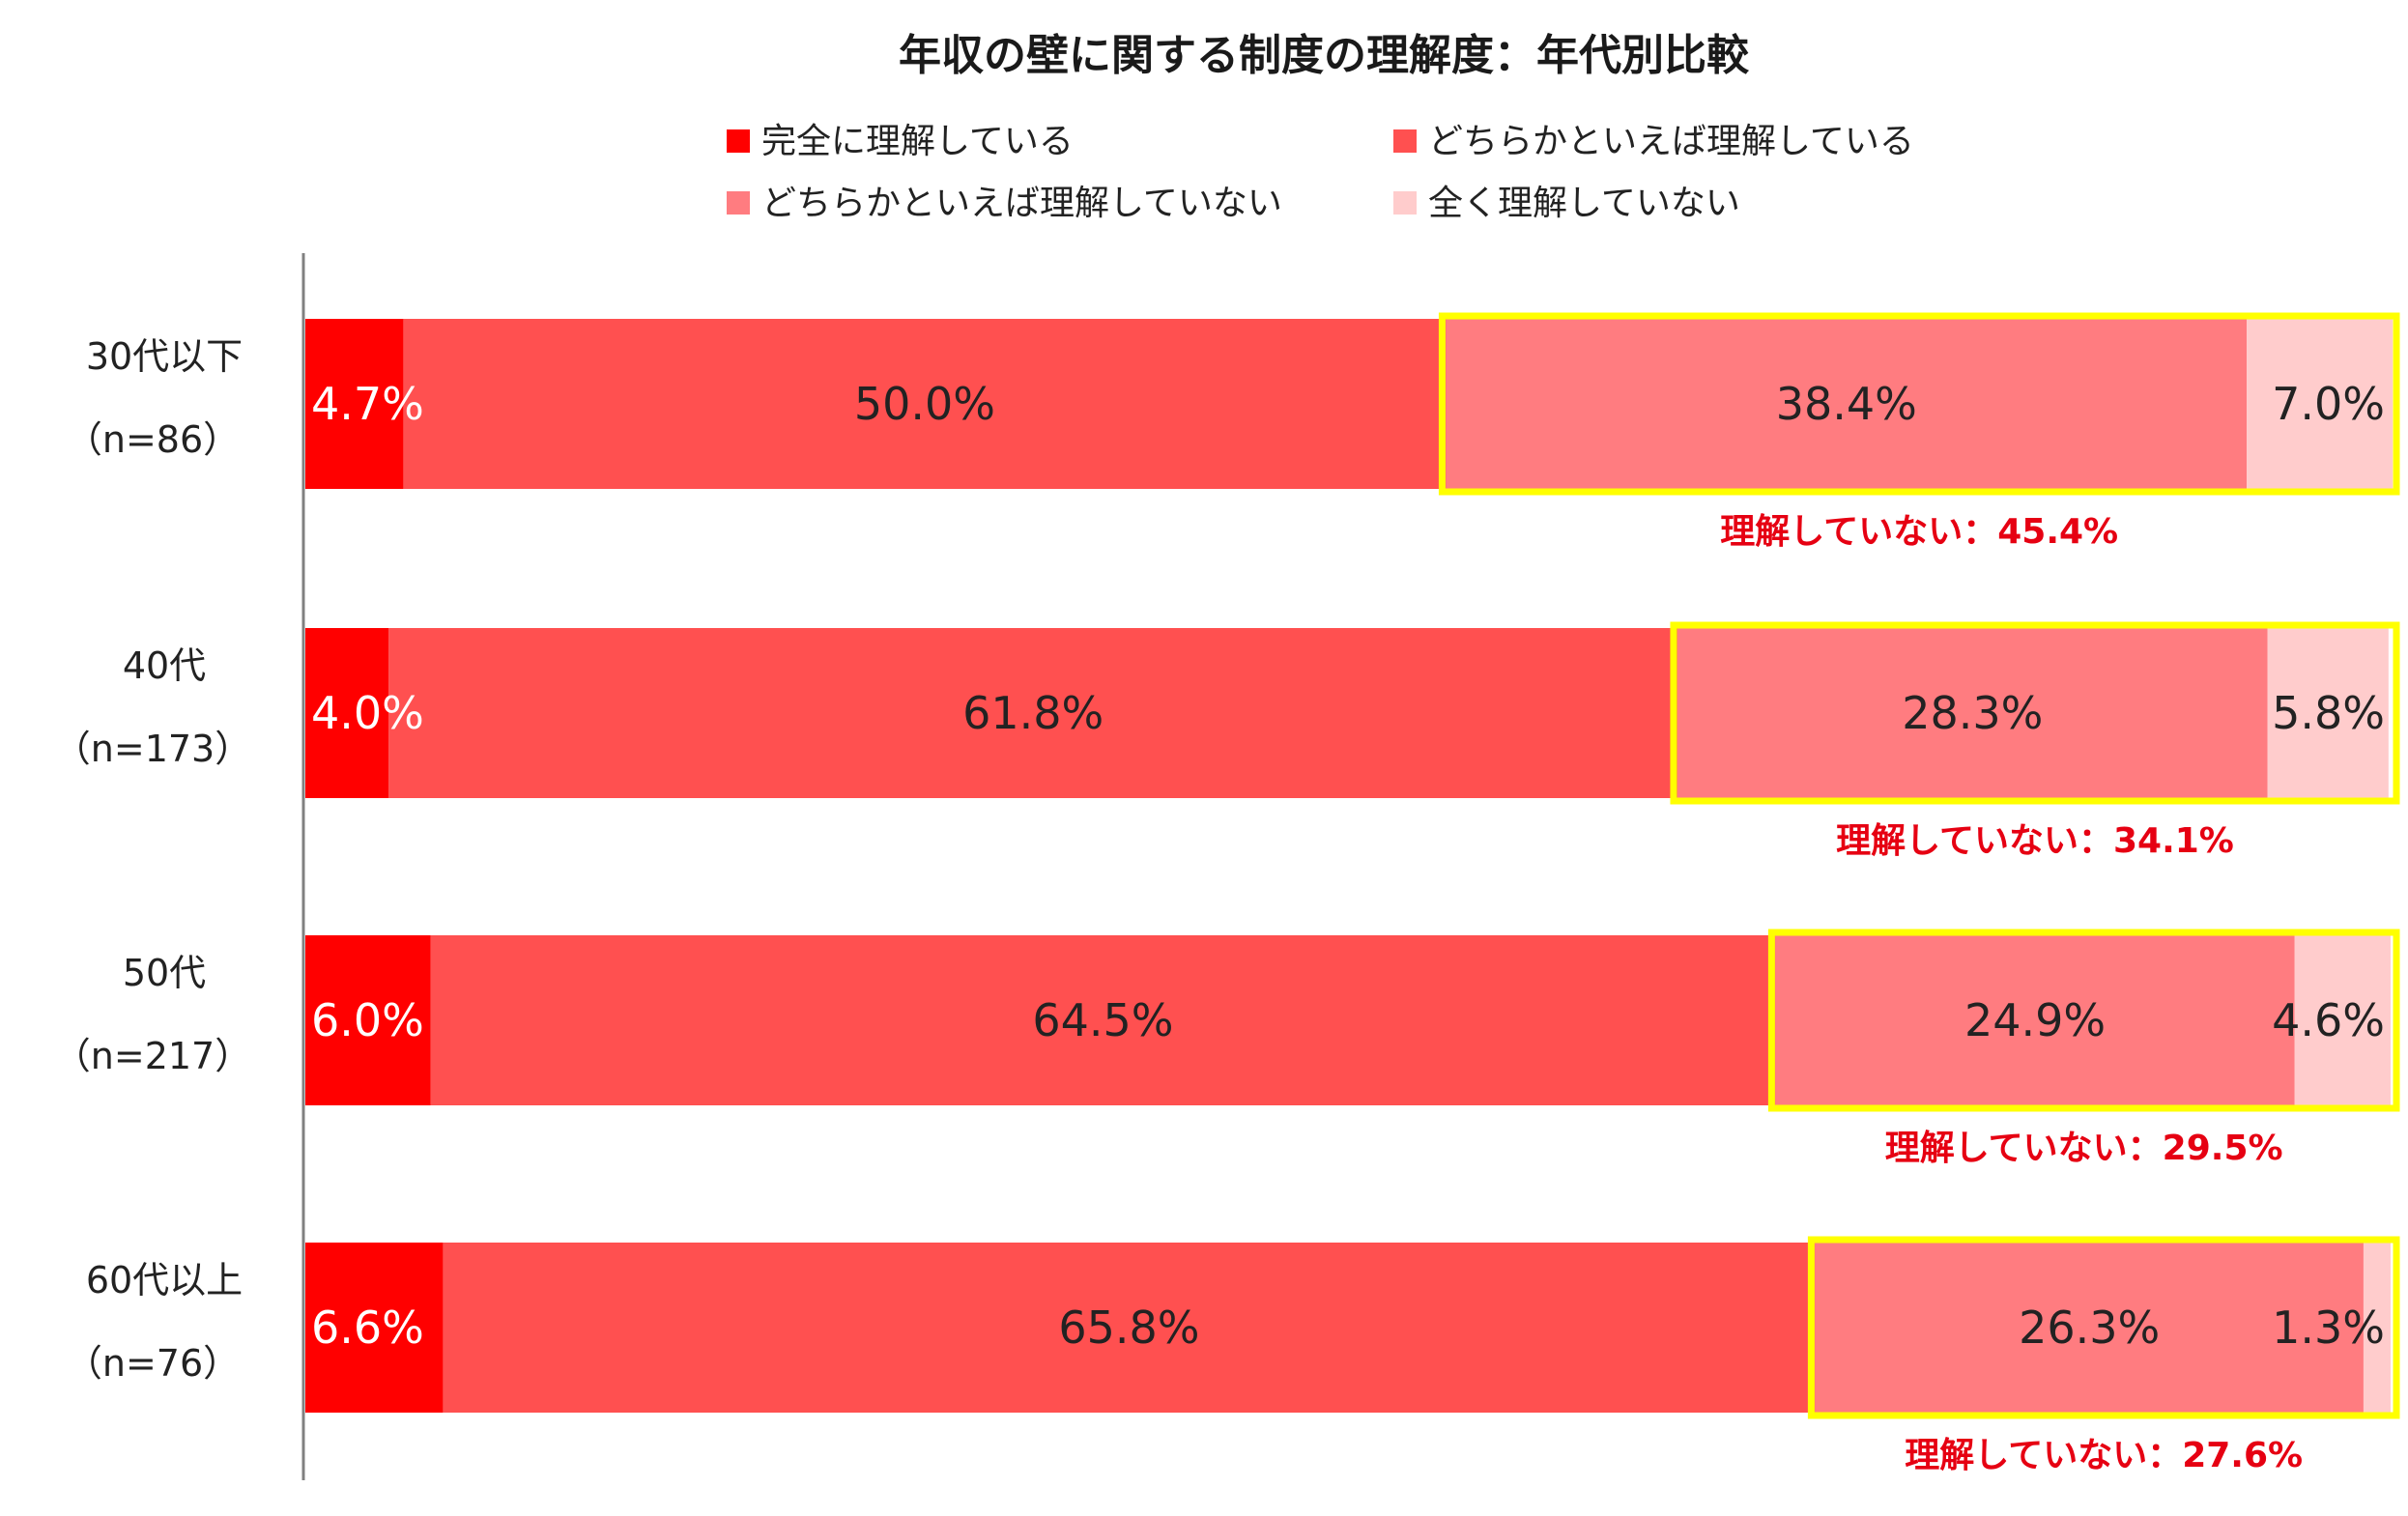  Describe the element at coordinates (1324, 55) in the screenshot. I see `chart-title: 年収の壁に関する制度の理解度：年代別比較` at that location.